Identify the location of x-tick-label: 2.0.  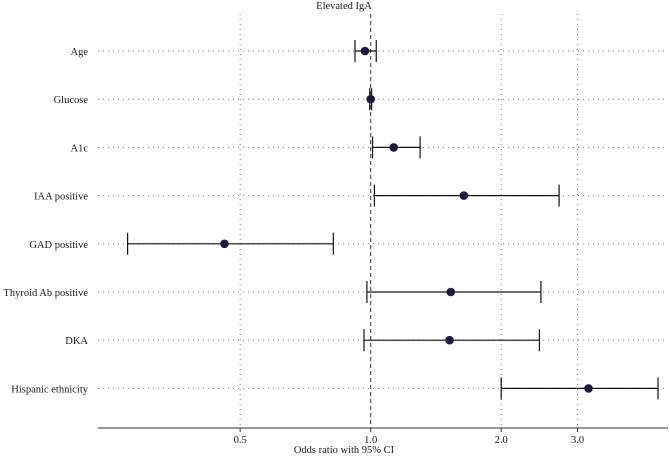
(501, 440).